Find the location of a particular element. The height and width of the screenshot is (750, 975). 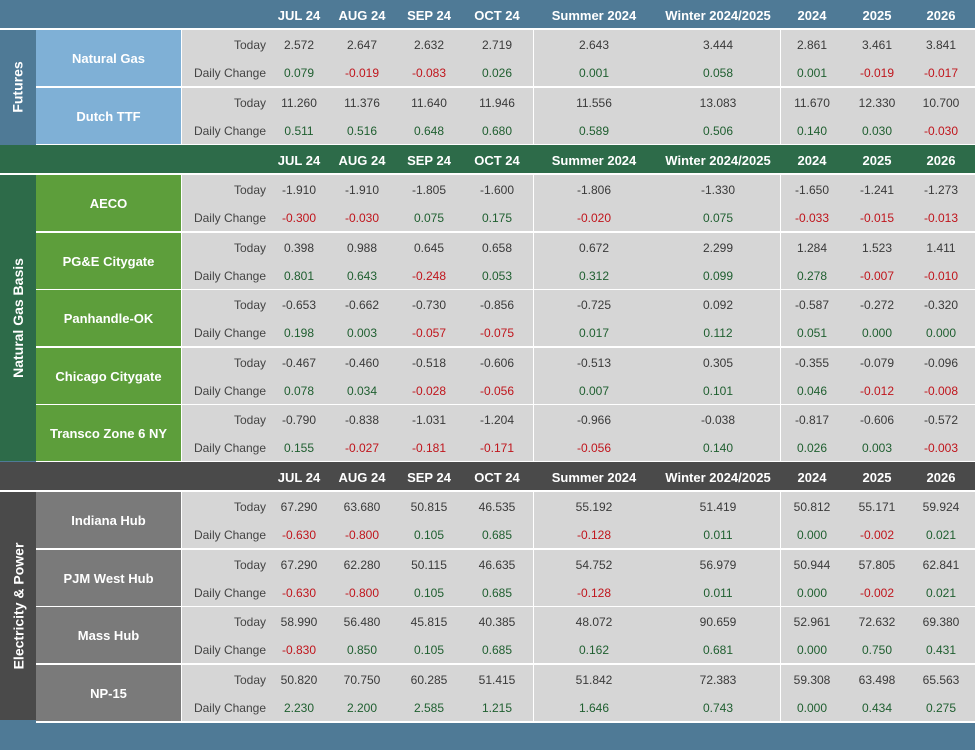

change-value: 0.058 is located at coordinates (718, 73).